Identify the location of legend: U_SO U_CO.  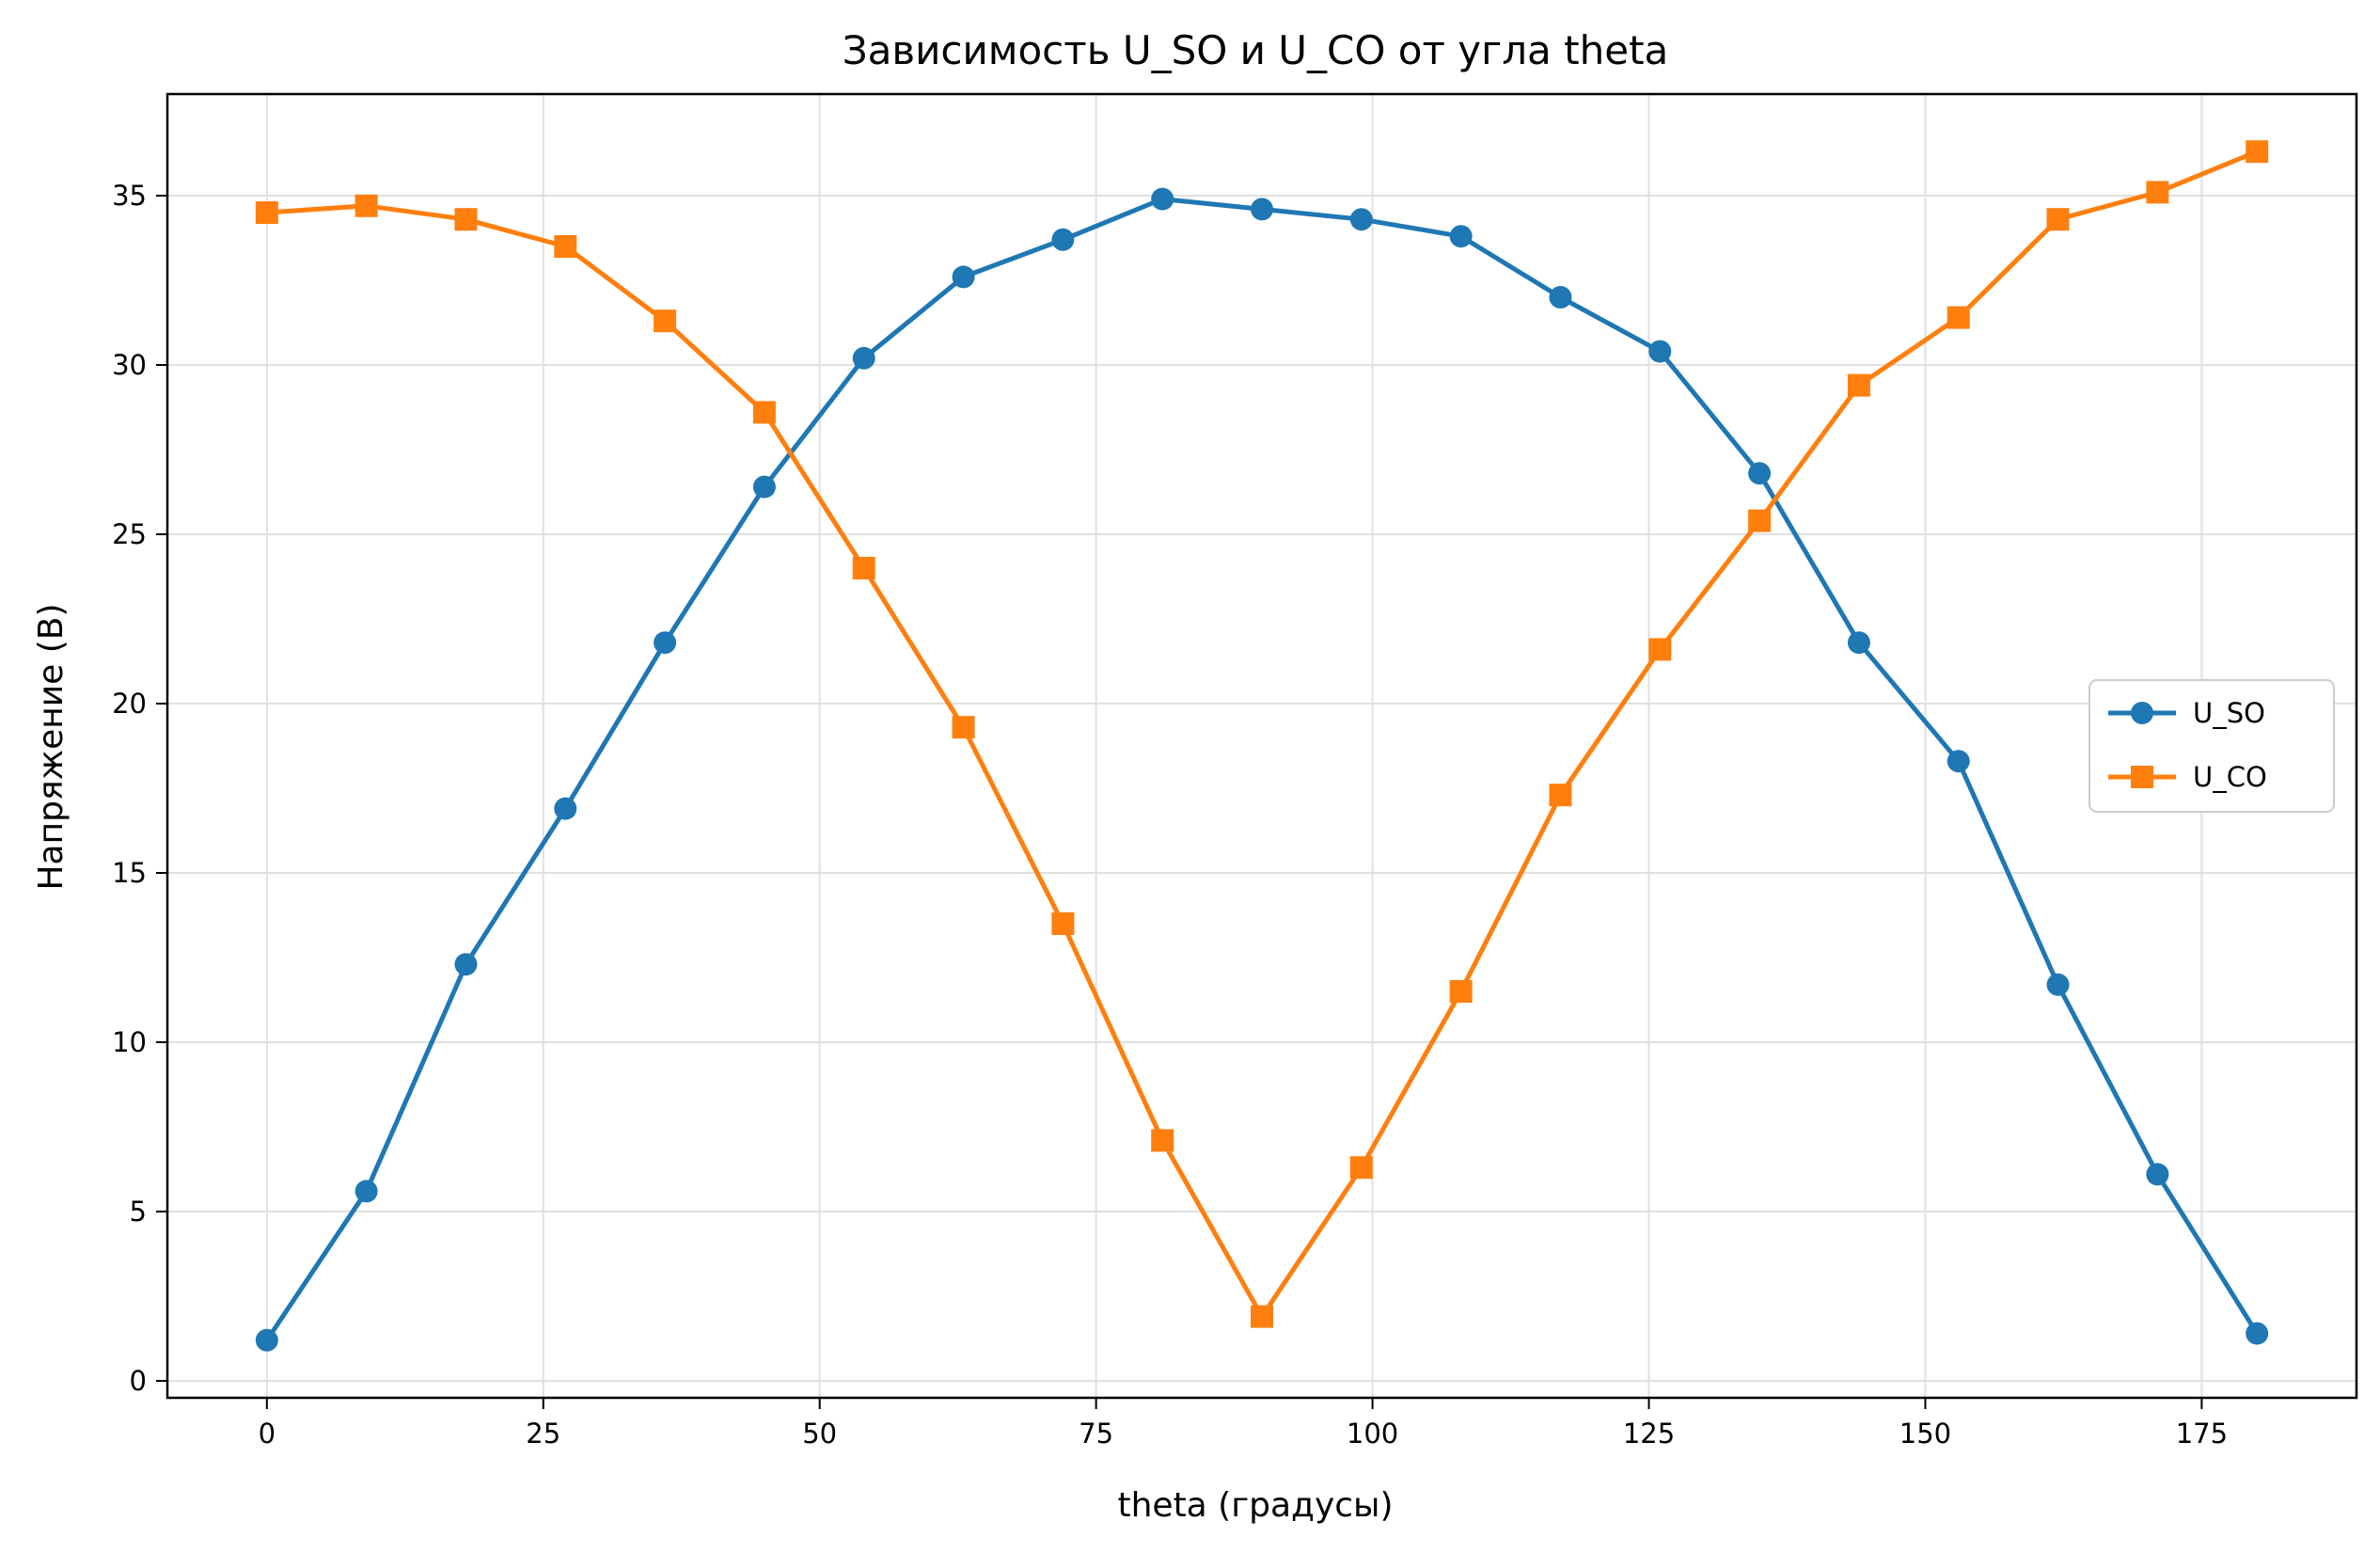
(2211, 746).